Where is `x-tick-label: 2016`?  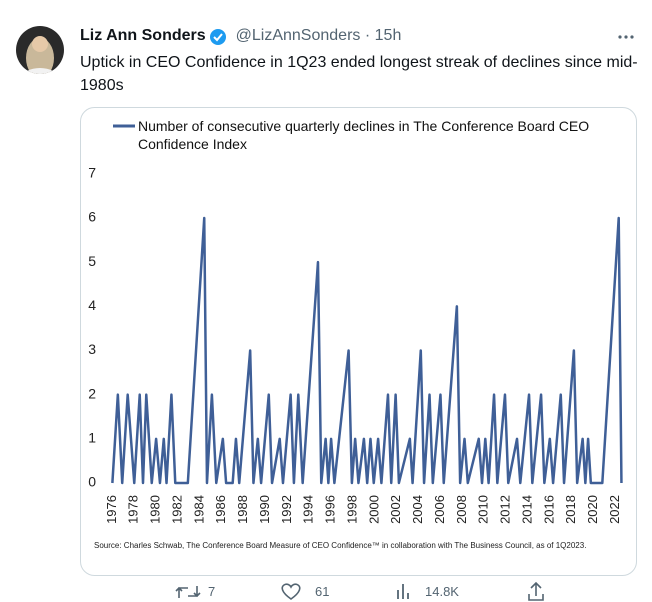 x-tick-label: 2016 is located at coordinates (548, 509).